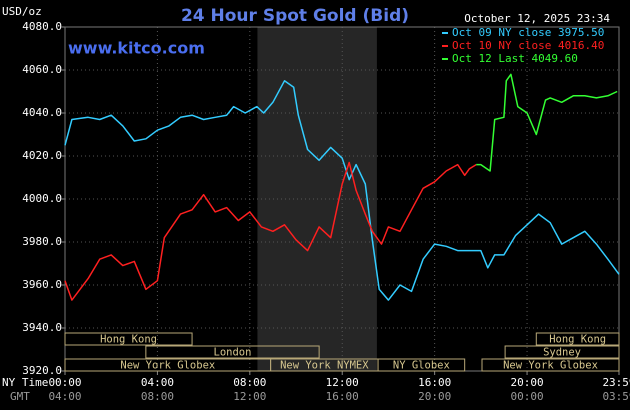 Image resolution: width=630 pixels, height=410 pixels. Describe the element at coordinates (295, 16) in the screenshot. I see `chart-title: 24 Hour Spot Gold (Bid)` at that location.